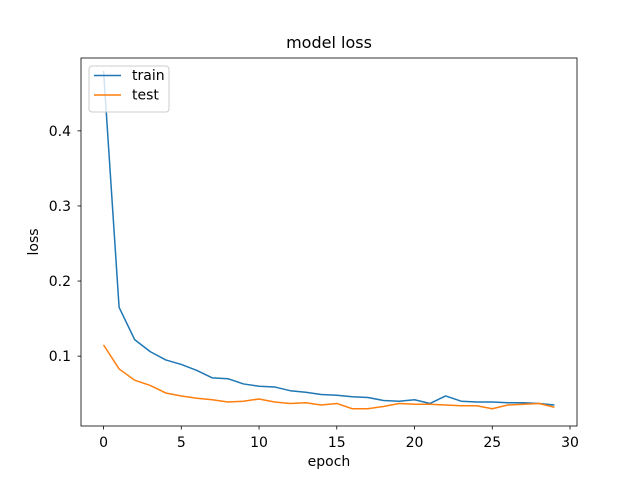  I want to click on y-tick-label: 0.2, so click(60, 282).